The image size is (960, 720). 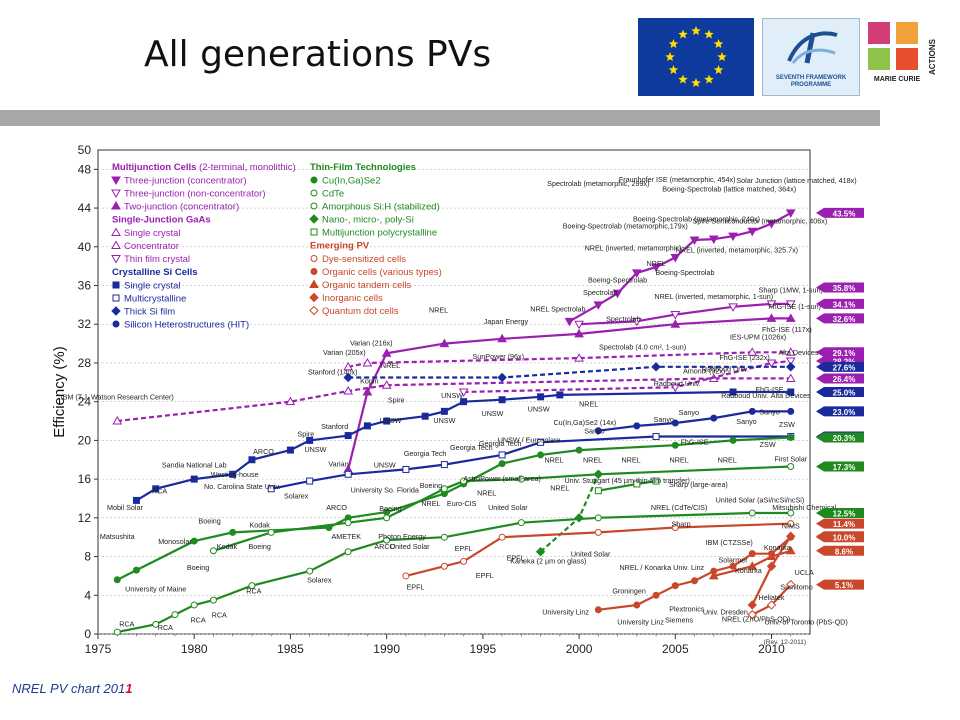 I want to click on record-badge-label: 17.3%, so click(x=844, y=467).